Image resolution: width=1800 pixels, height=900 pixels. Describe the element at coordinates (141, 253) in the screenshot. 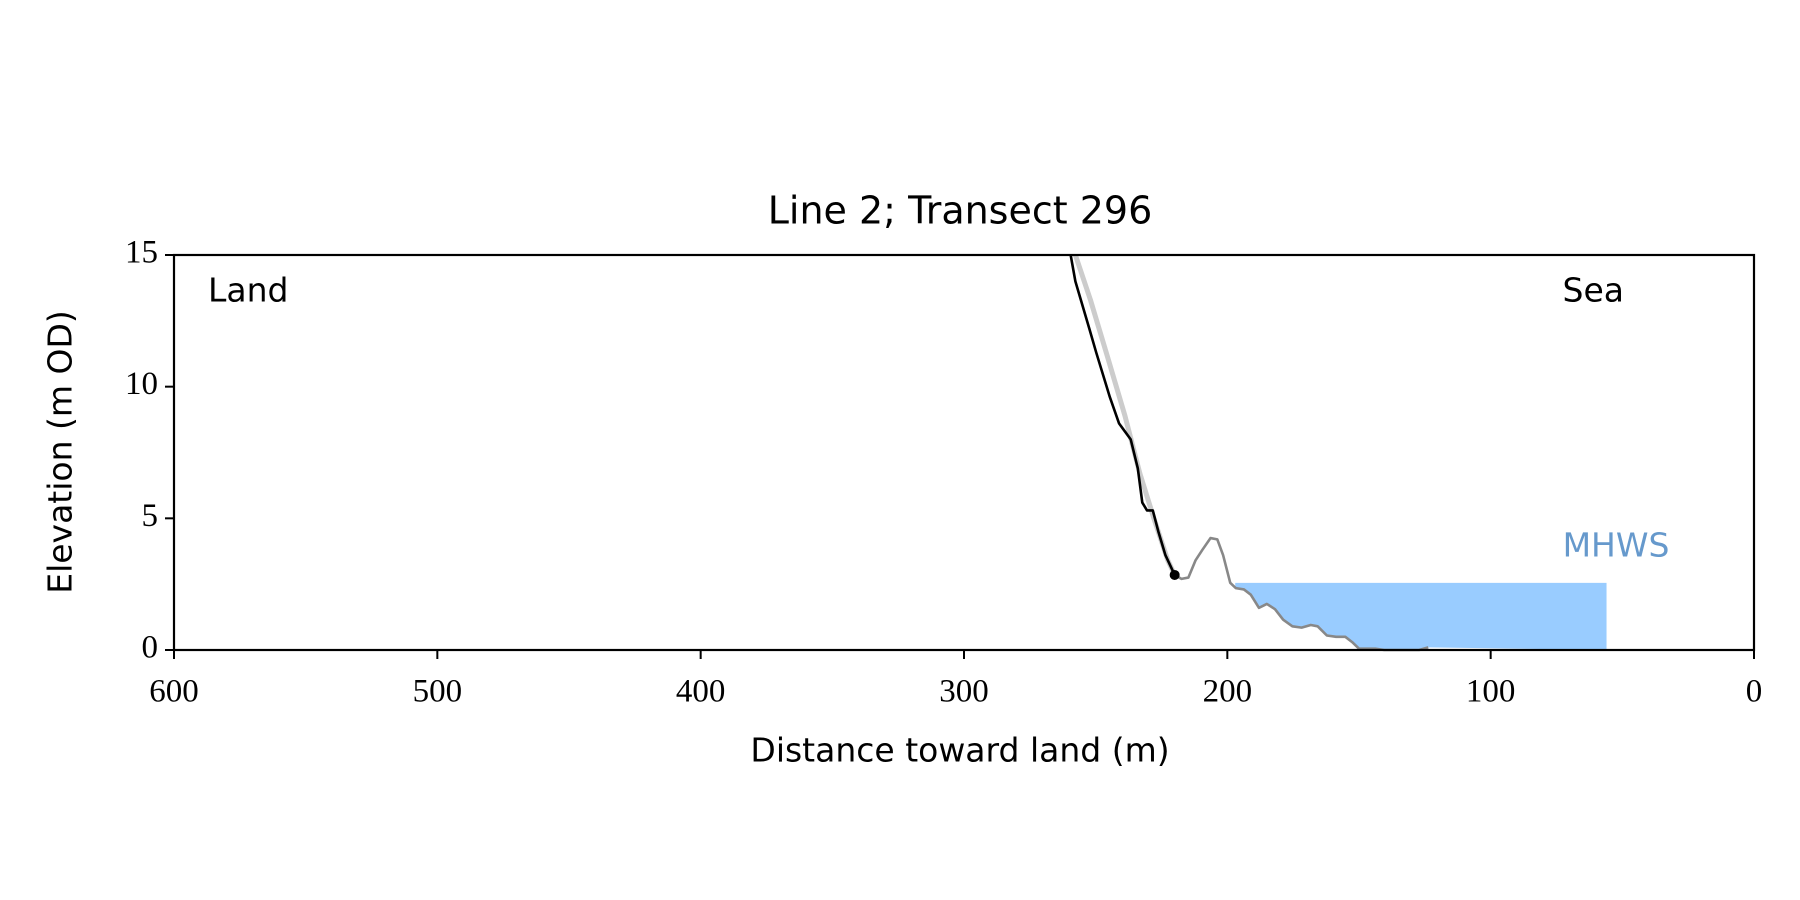

I see `y-tick-label: 15` at that location.